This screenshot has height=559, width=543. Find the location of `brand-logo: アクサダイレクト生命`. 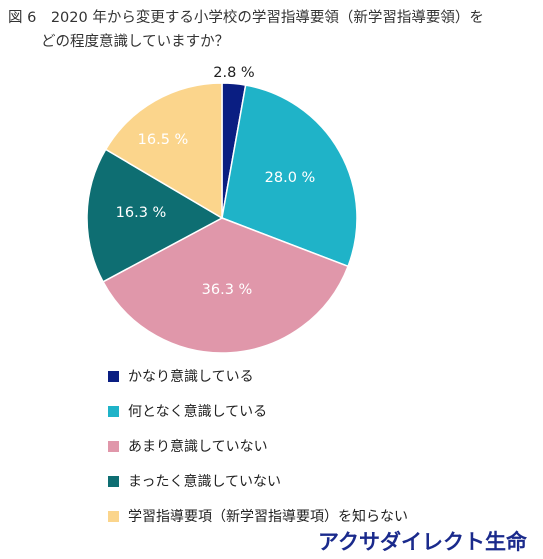

brand-logo: アクサダイレクト生命 is located at coordinates (422, 542).